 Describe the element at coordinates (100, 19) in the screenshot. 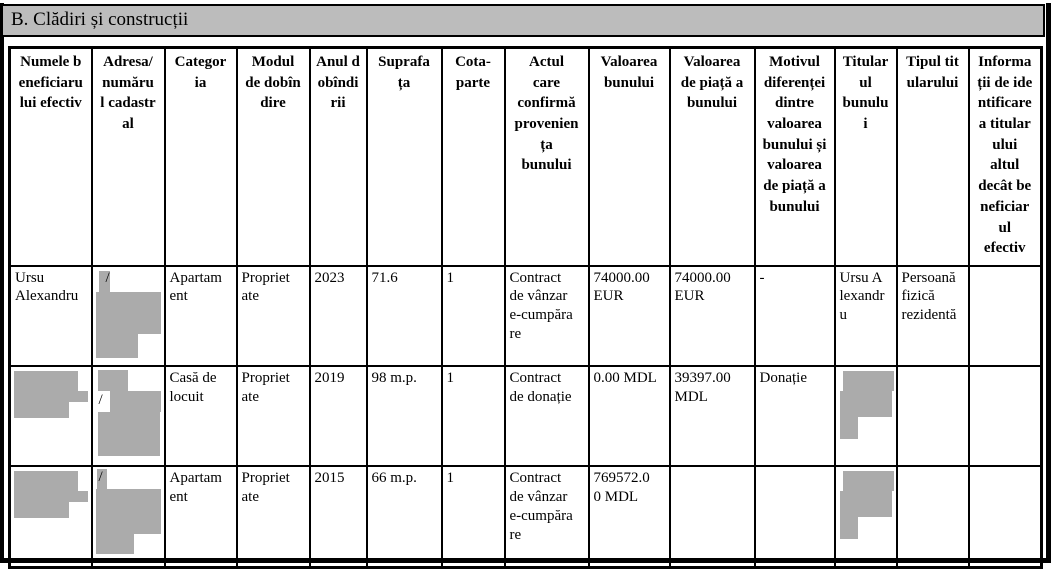

I see `section-title: B. Clădiri și construcții` at that location.